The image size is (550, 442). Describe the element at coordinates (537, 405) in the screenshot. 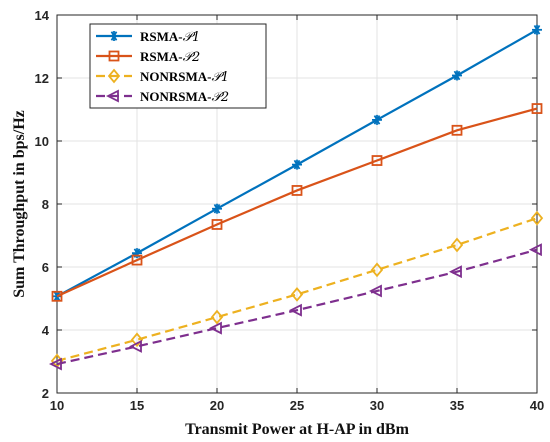

I see `x-tick-label: 40` at that location.